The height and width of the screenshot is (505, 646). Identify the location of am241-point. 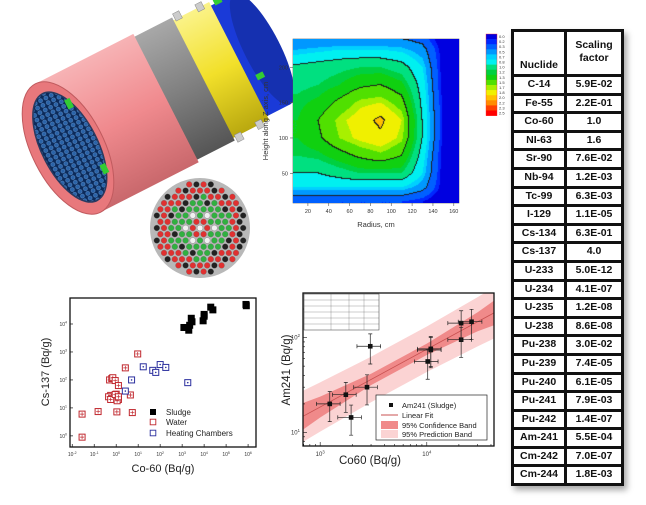
(367, 387).